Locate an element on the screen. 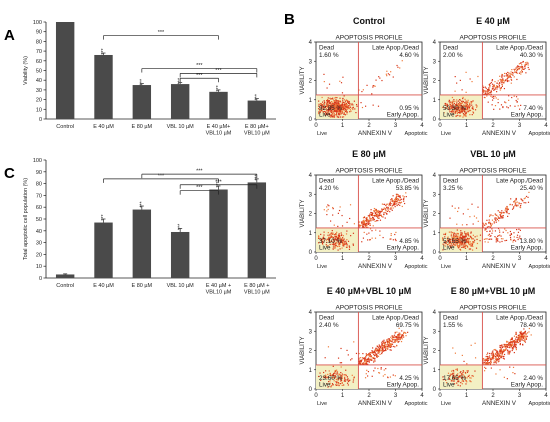 The height and width of the screenshot is (422, 550). x-tick-label: 0 is located at coordinates (440, 126).